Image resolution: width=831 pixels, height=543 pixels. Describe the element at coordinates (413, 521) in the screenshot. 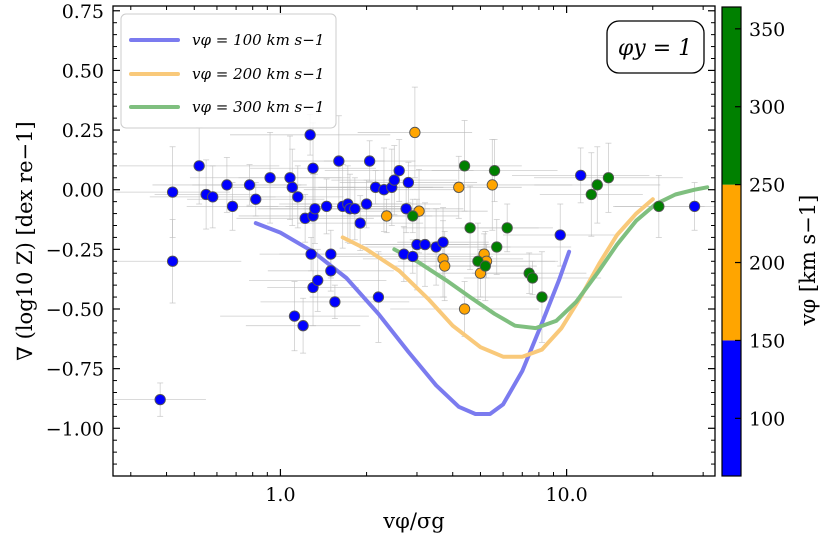

I see `x-axis-label: vφ/σg` at that location.